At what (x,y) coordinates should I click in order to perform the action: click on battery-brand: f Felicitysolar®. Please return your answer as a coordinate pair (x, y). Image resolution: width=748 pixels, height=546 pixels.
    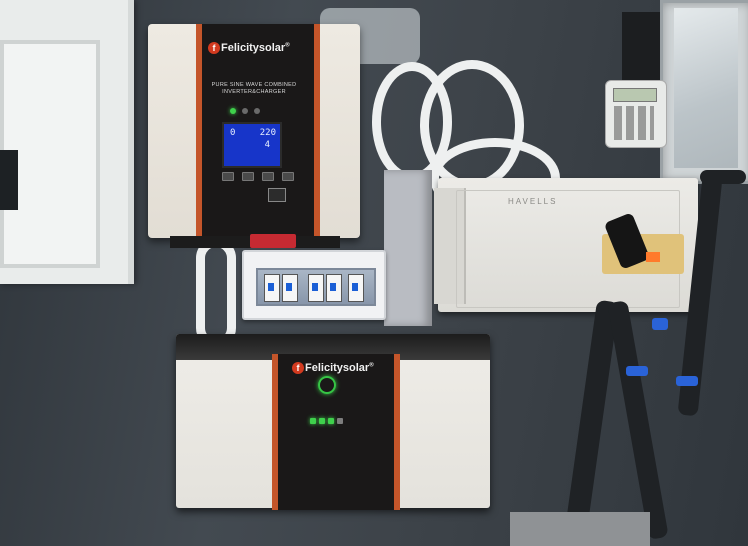
    Looking at the image, I should click on (333, 368).